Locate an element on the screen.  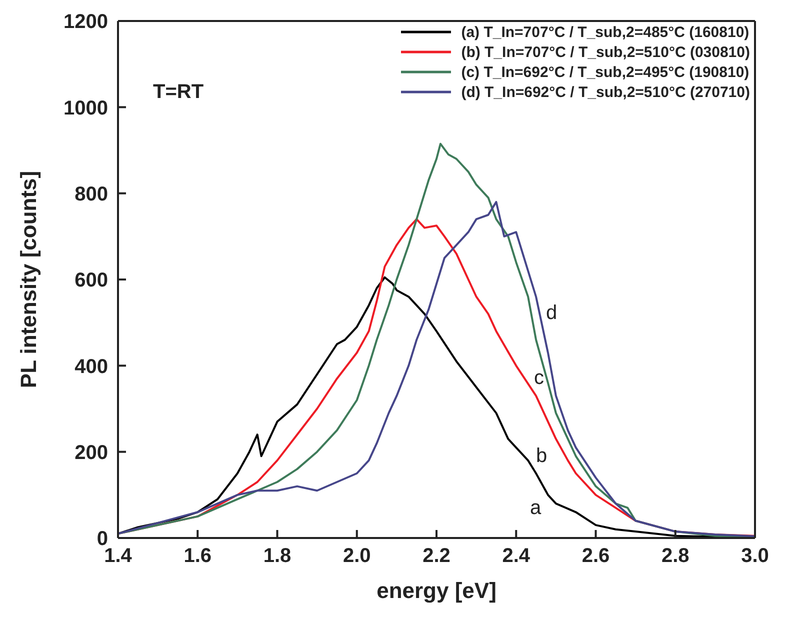
y-axis-title: PL intensity [counts] is located at coordinates (28, 279).